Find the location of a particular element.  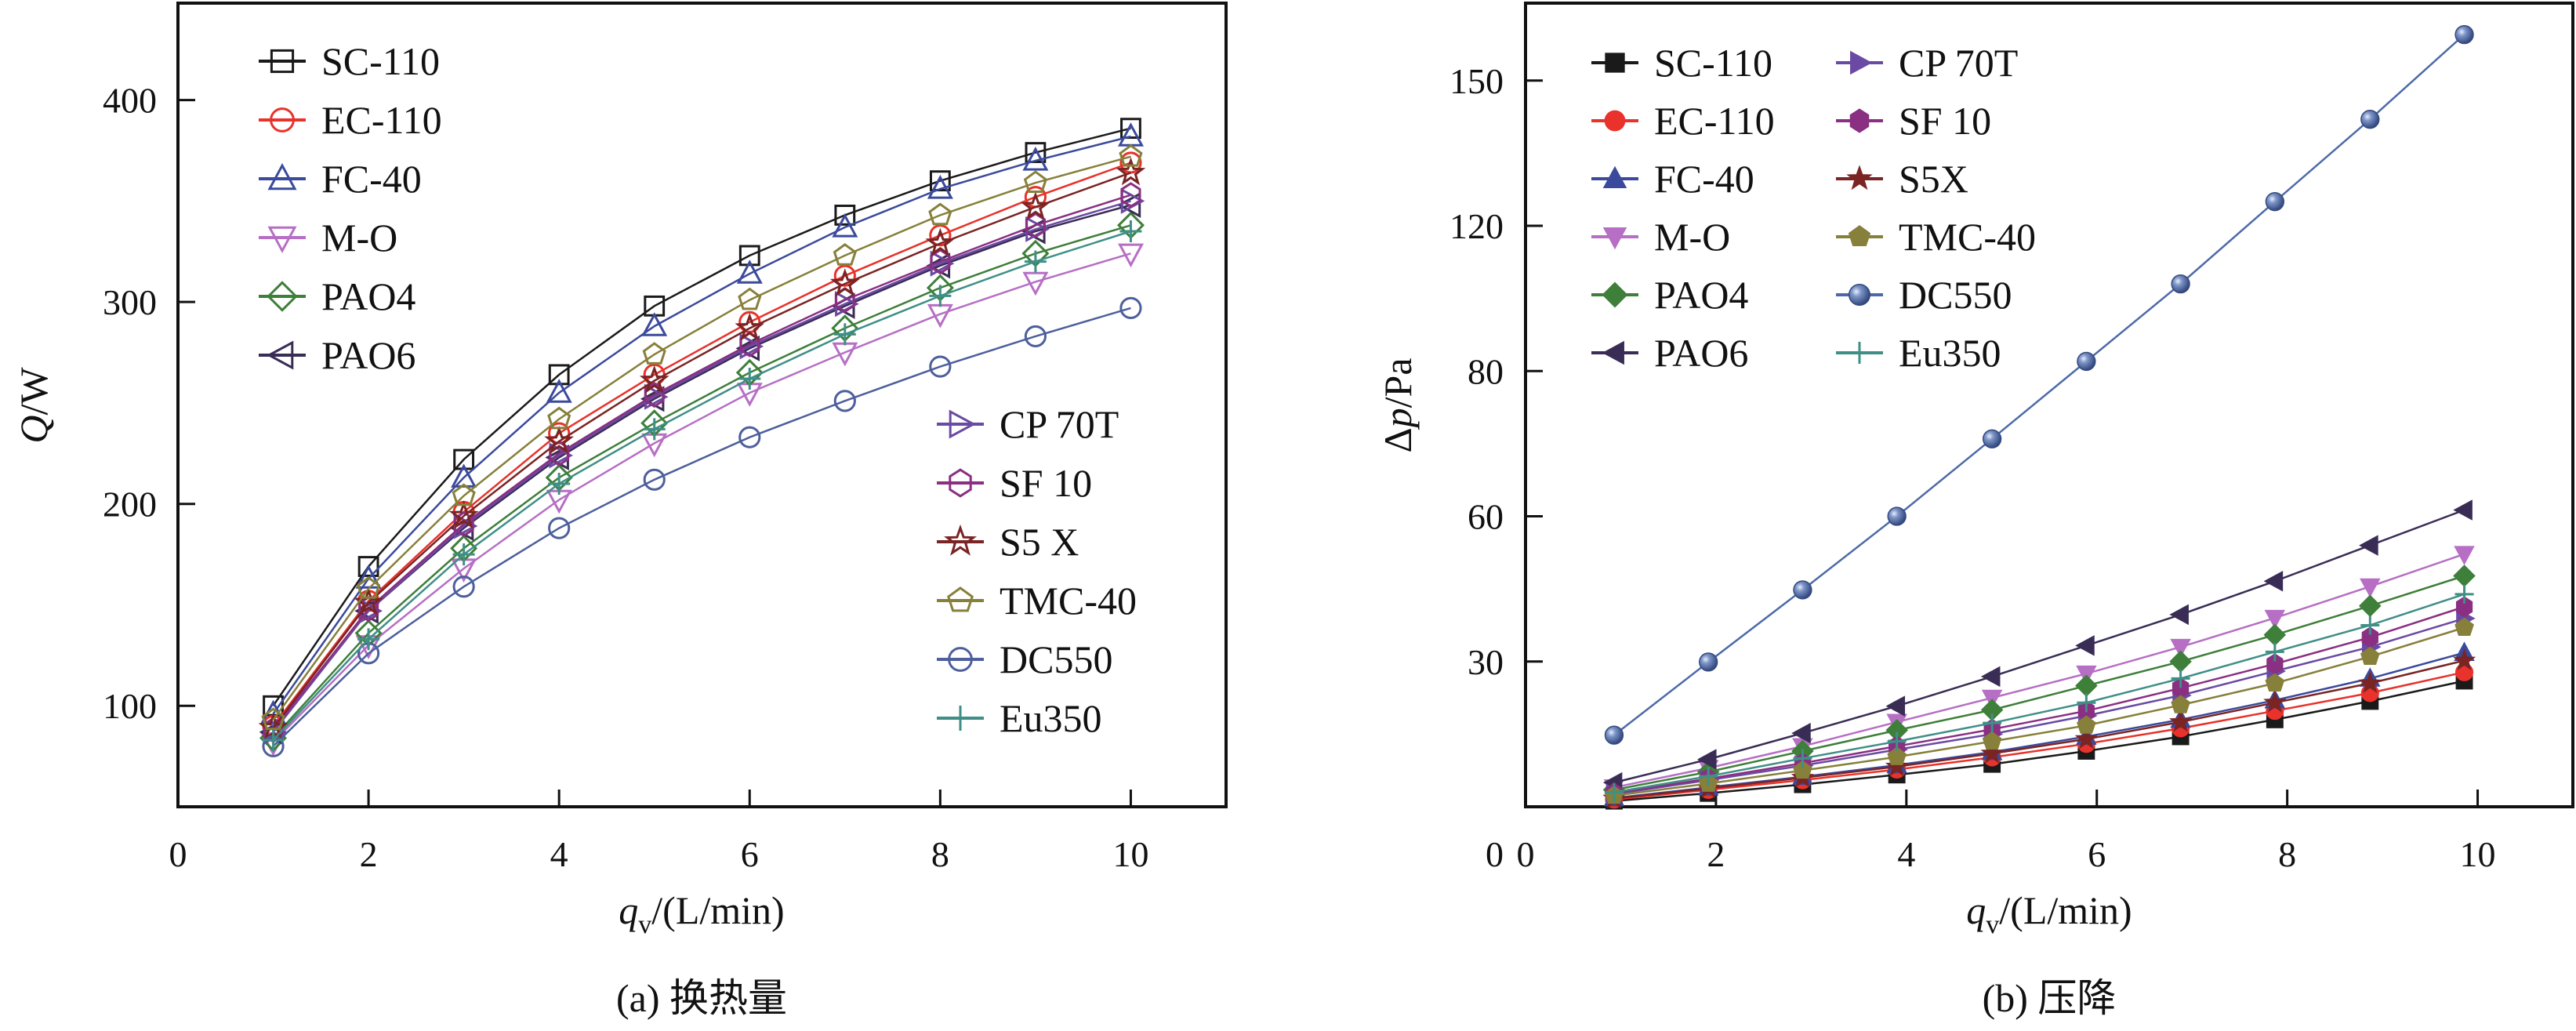

legend-item-tmc-40: TMC-40 is located at coordinates (1037, 601).